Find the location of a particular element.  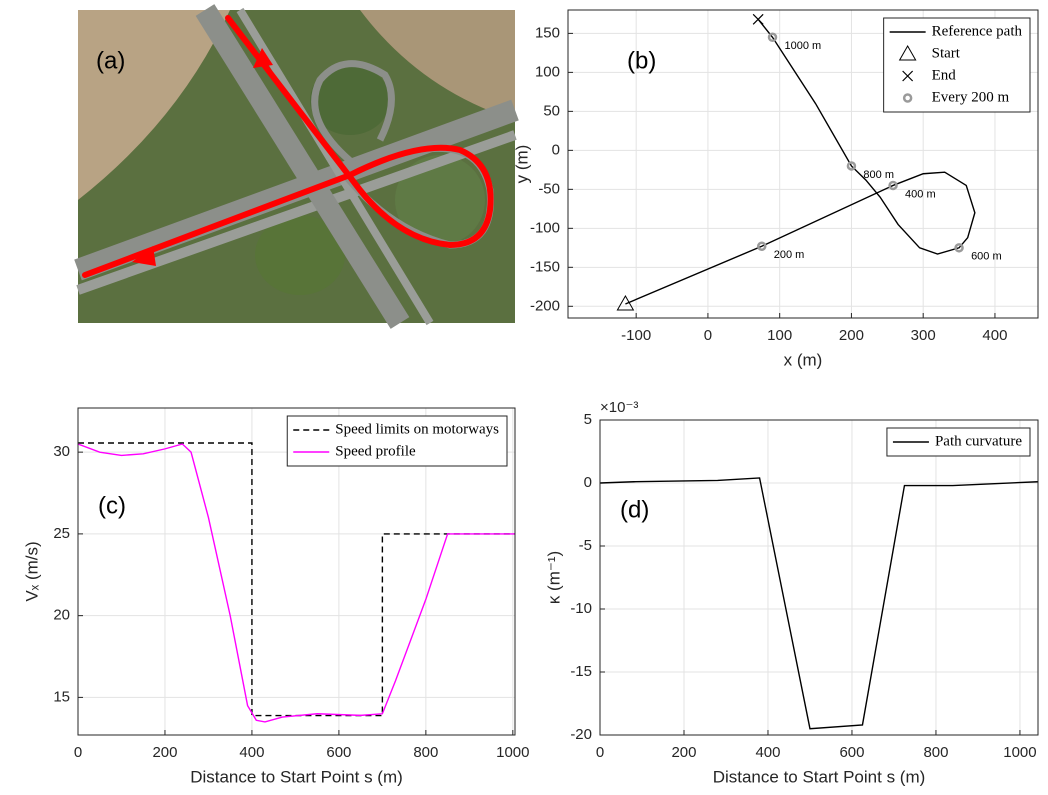

y-axis-label: κ (m⁻¹) is located at coordinates (553, 577).